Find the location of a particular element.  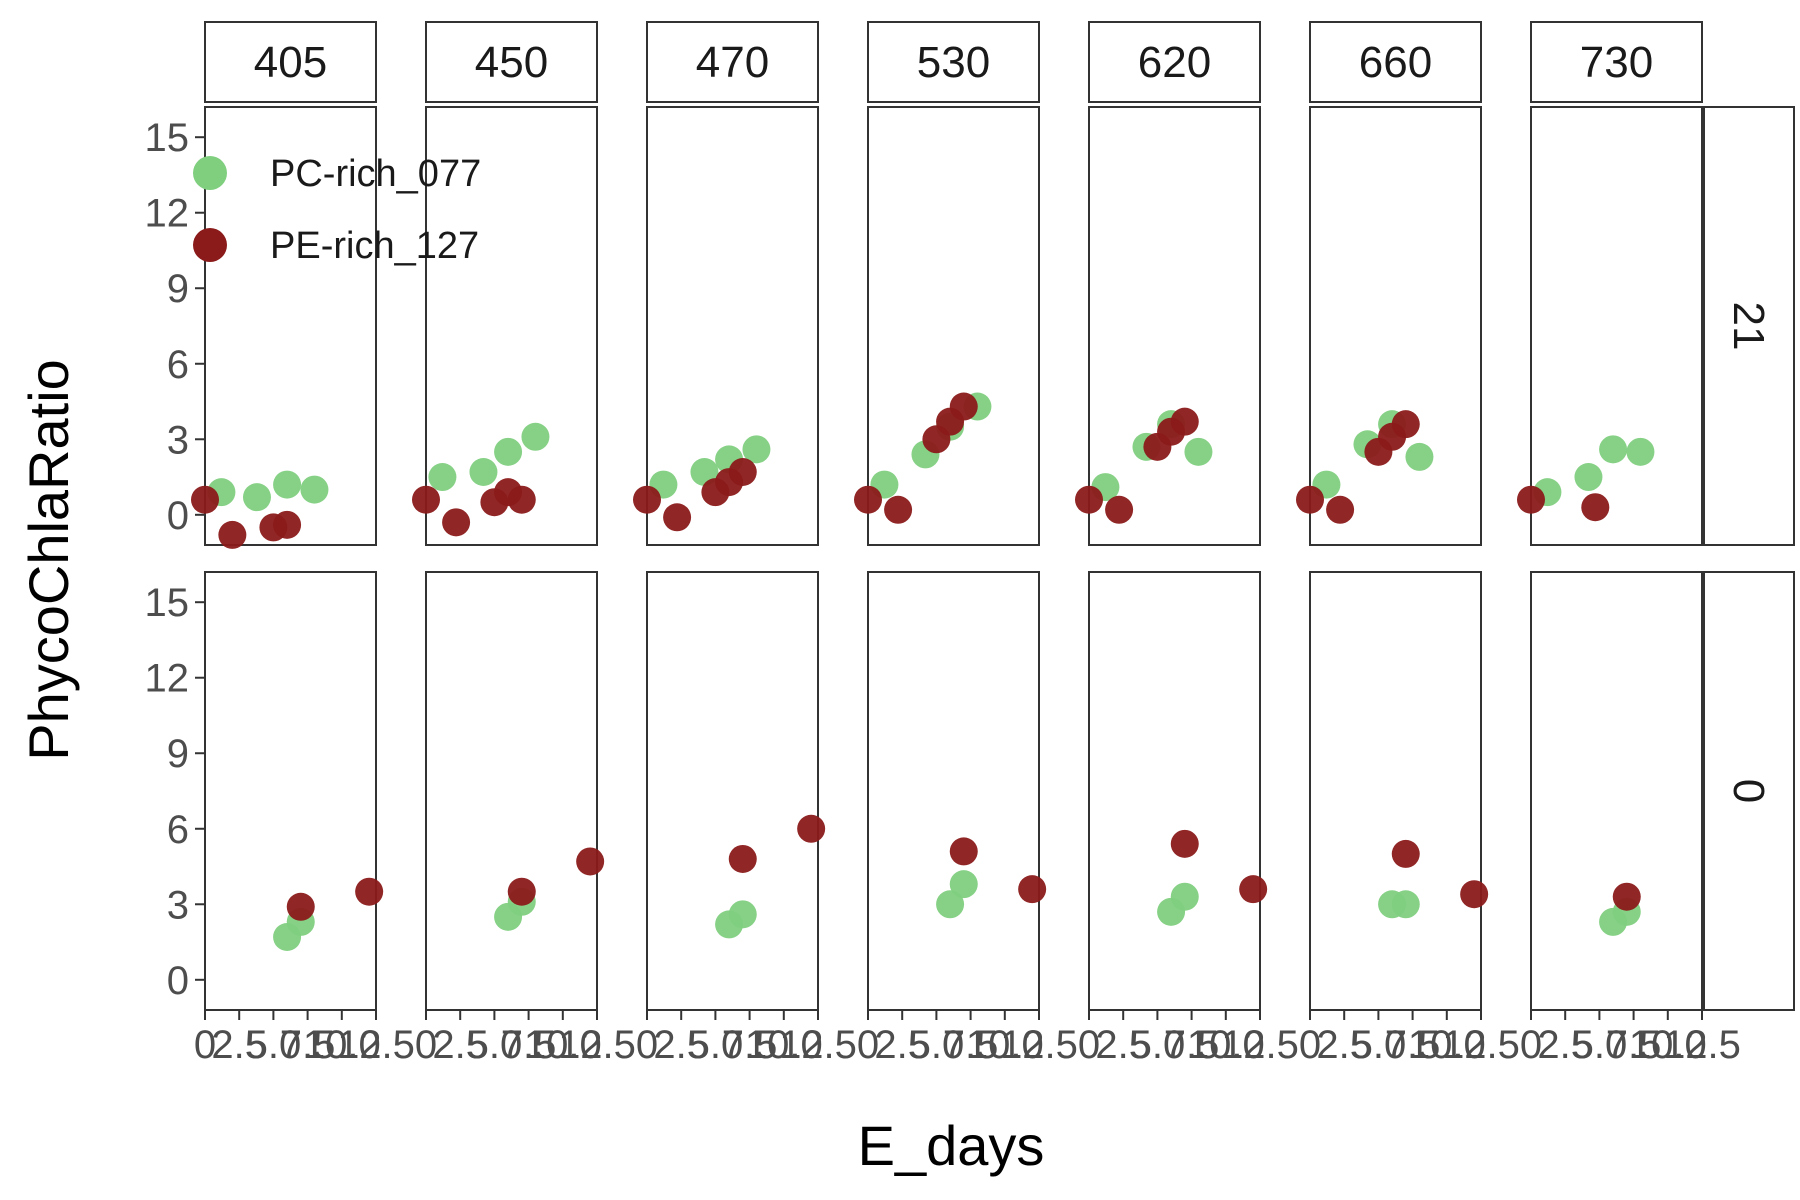

row-strip-label-21: 21 is located at coordinates (1748, 326).